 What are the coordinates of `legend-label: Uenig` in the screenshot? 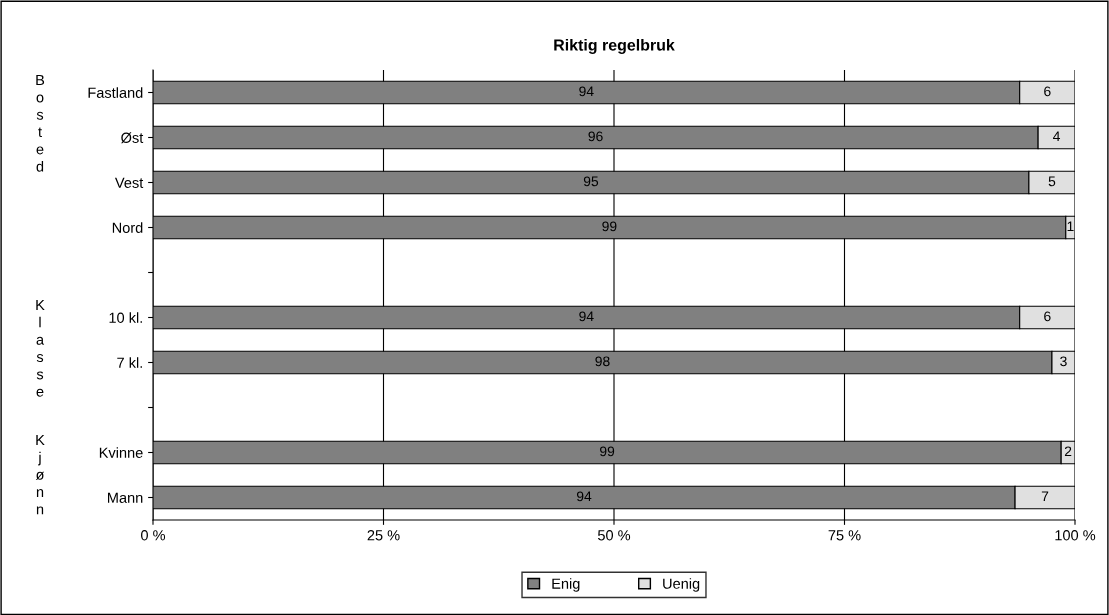 It's located at (681, 585).